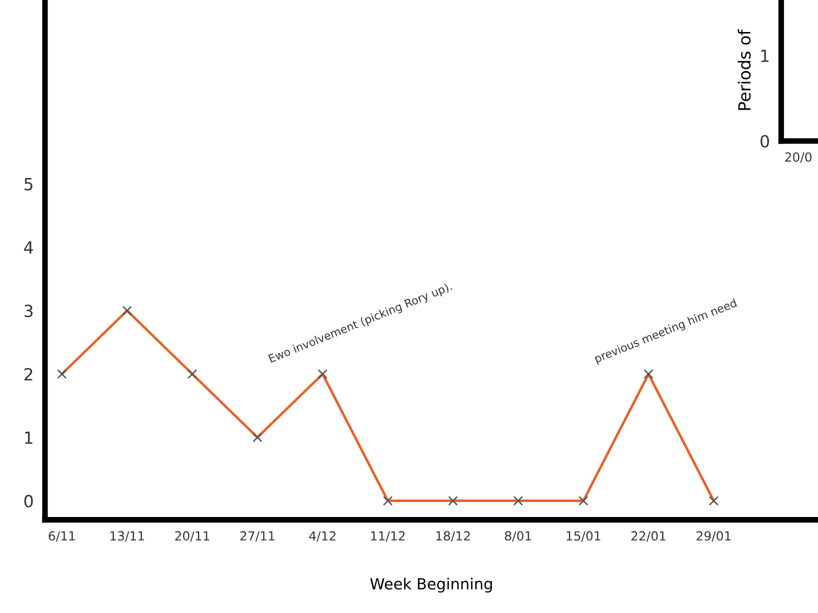 Image resolution: width=818 pixels, height=613 pixels. What do you see at coordinates (583, 536) in the screenshot?
I see `x-tick-label: 15/01` at bounding box center [583, 536].